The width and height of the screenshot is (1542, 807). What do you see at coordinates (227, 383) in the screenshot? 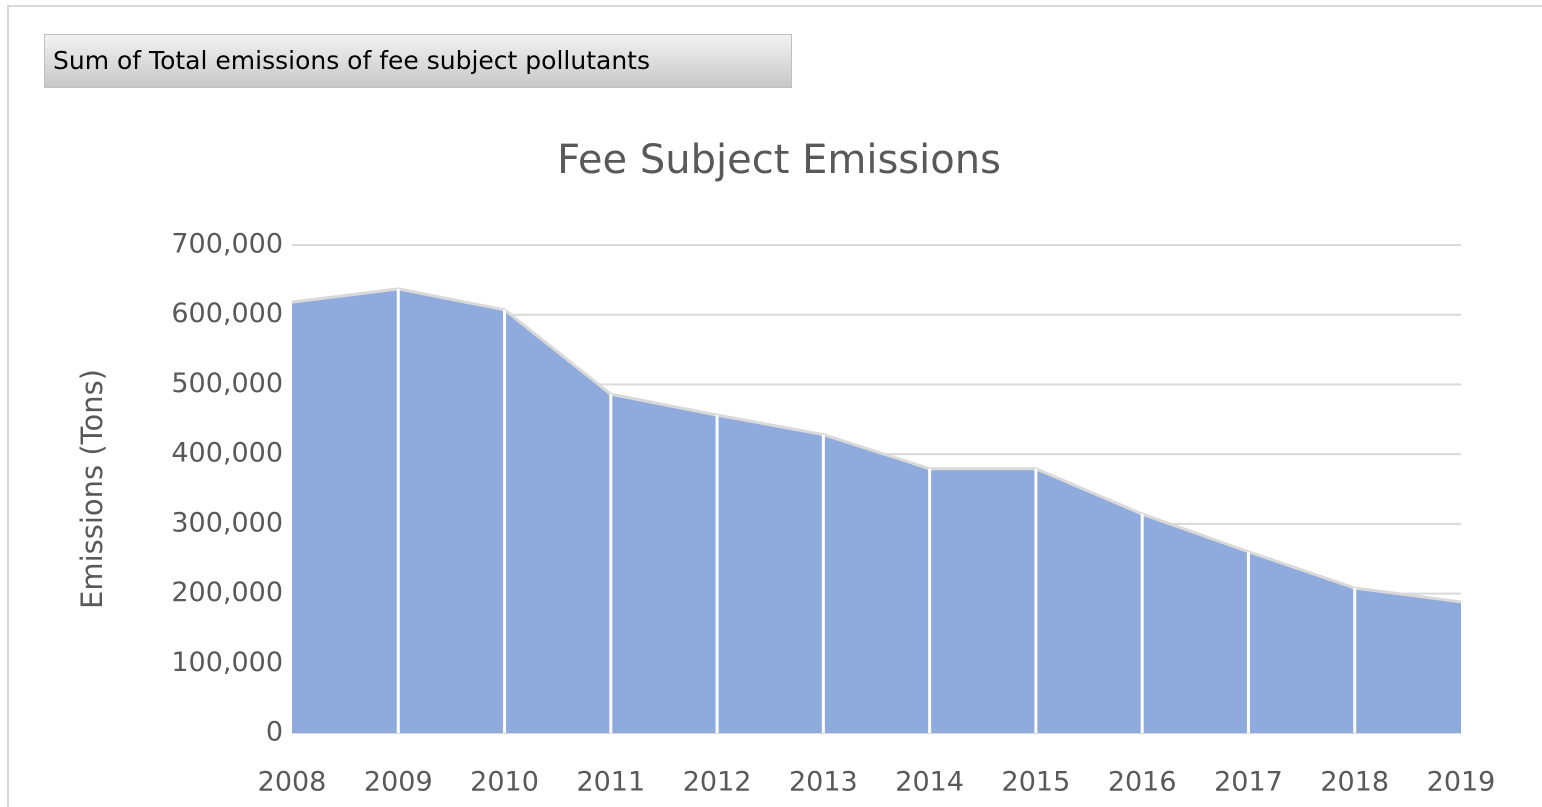
I see `y-tick-label: 500,000` at bounding box center [227, 383].